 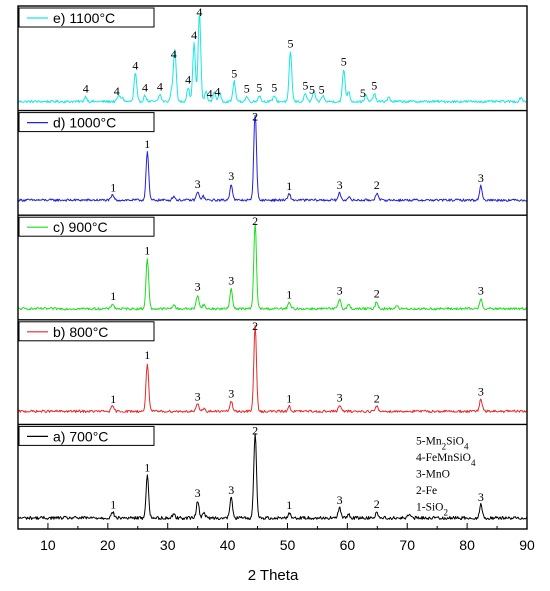 I want to click on peak-label-1-5: 1, so click(x=289, y=186).